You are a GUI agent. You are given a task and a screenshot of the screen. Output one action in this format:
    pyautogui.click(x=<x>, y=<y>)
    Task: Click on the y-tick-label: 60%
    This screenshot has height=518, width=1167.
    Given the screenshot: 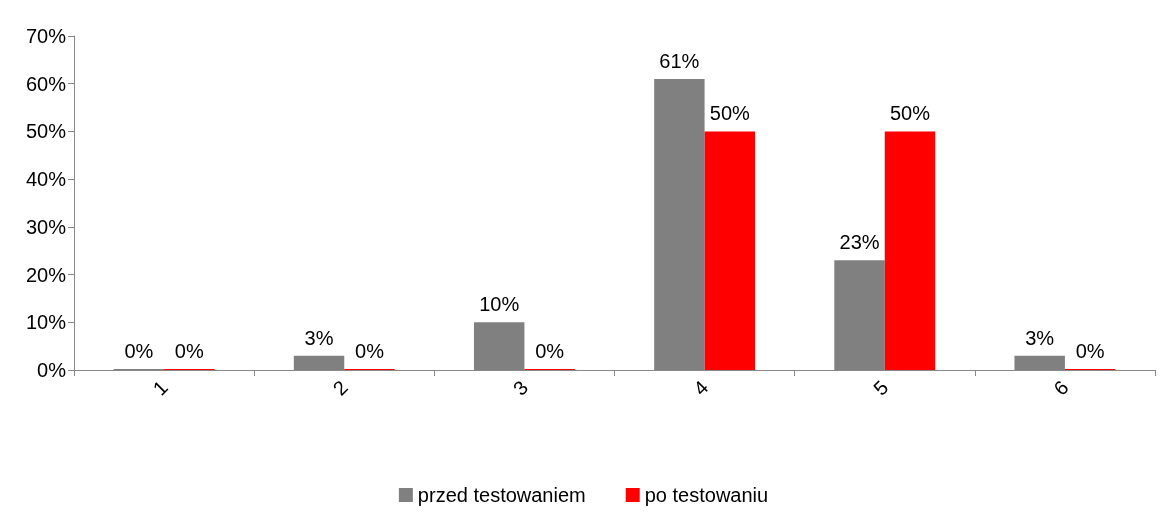 What is the action you would take?
    pyautogui.click(x=46, y=83)
    